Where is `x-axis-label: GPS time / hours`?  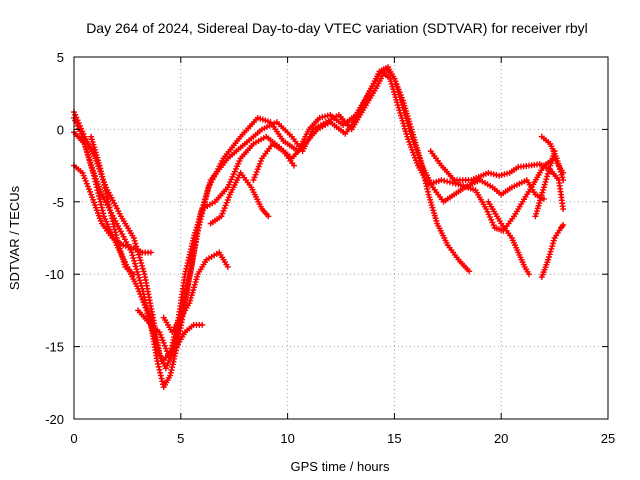 x-axis-label: GPS time / hours is located at coordinates (340, 466).